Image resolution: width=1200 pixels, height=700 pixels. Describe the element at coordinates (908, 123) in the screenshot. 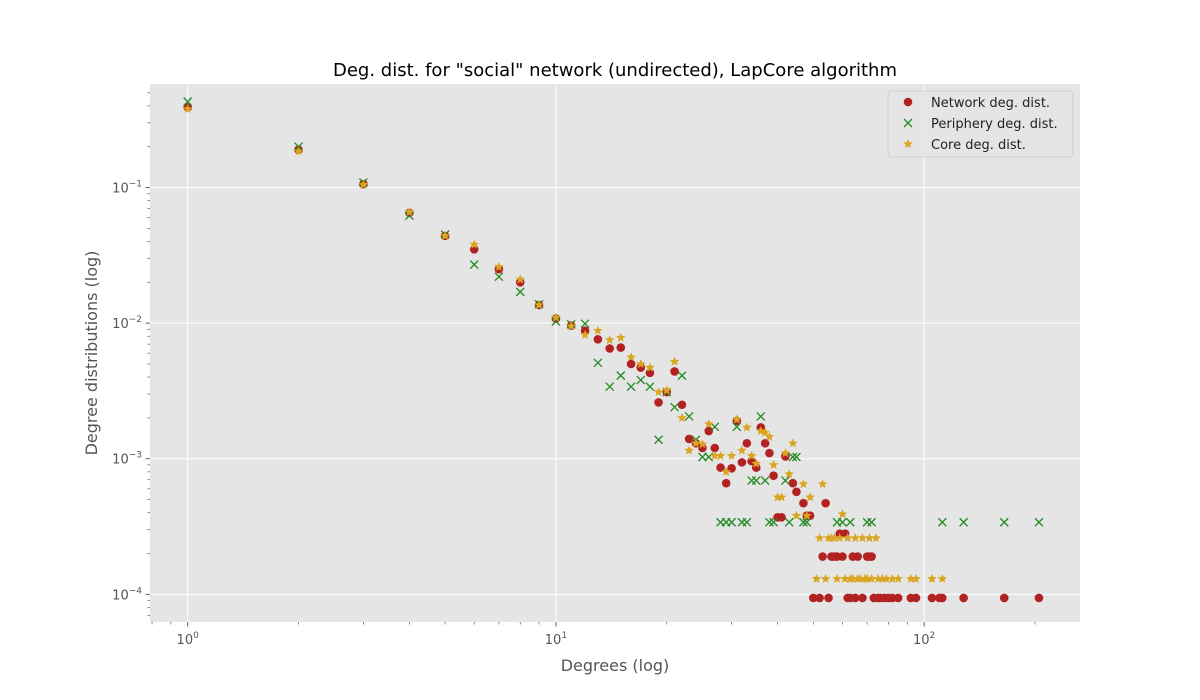

I see `legend-marker-periphery` at that location.